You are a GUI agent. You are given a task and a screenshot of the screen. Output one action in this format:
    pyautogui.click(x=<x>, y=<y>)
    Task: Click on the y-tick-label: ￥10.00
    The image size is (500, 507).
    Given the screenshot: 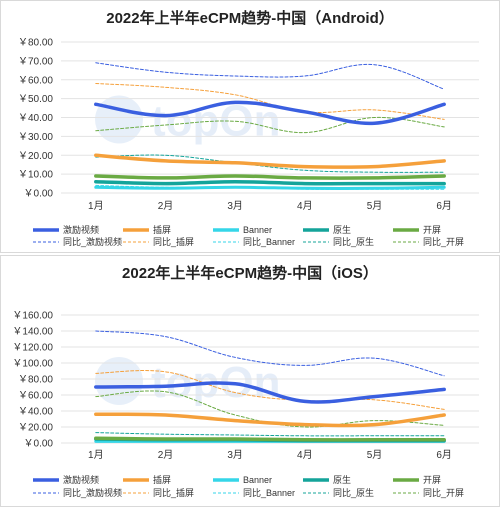 What is the action you would take?
    pyautogui.click(x=35, y=175)
    